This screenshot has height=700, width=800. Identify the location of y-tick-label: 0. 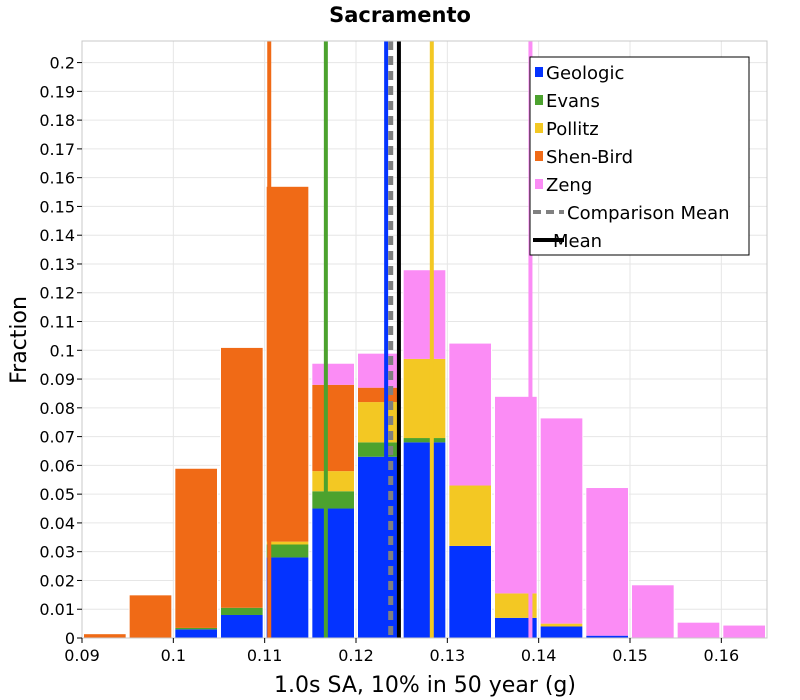
(70, 638).